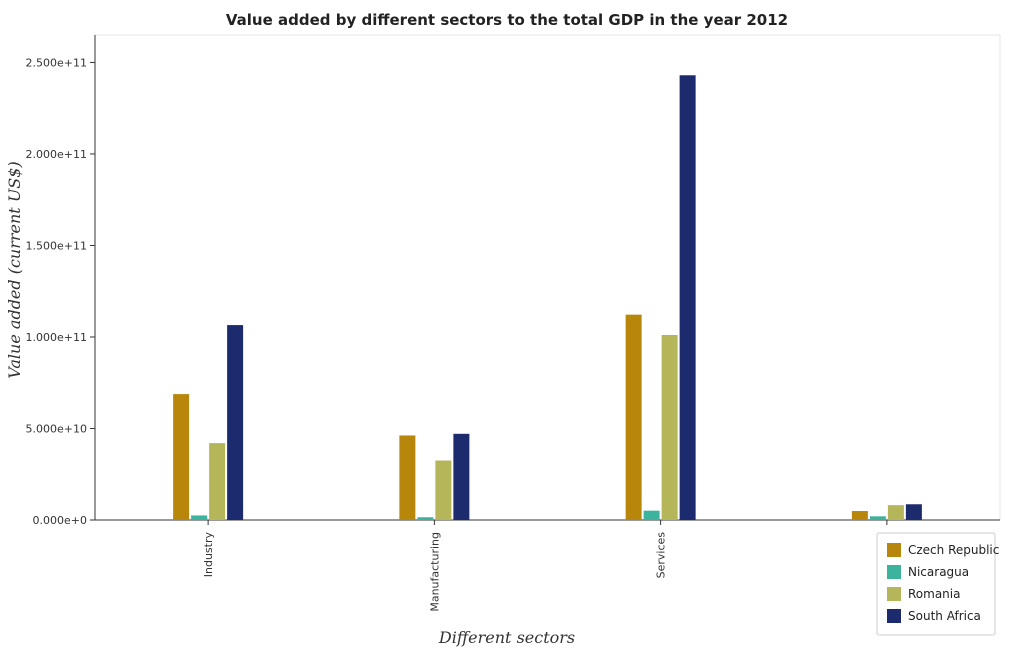  I want to click on legend-label: Nicaragua, so click(938, 572).